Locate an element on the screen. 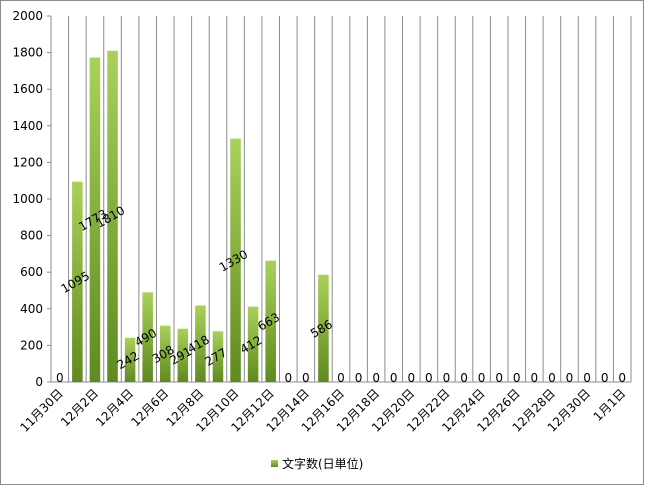 The width and height of the screenshot is (646, 488). legend: 文字数(日単位) is located at coordinates (317, 463).